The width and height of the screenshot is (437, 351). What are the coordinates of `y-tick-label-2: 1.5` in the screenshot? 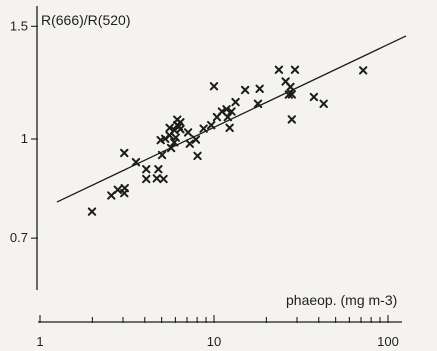 It's located at (19, 25).